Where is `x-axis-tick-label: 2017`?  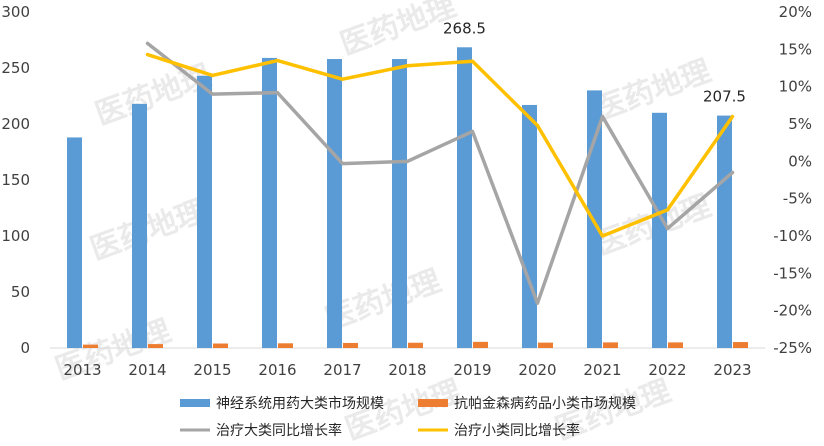 x-axis-tick-label: 2017 is located at coordinates (342, 370).